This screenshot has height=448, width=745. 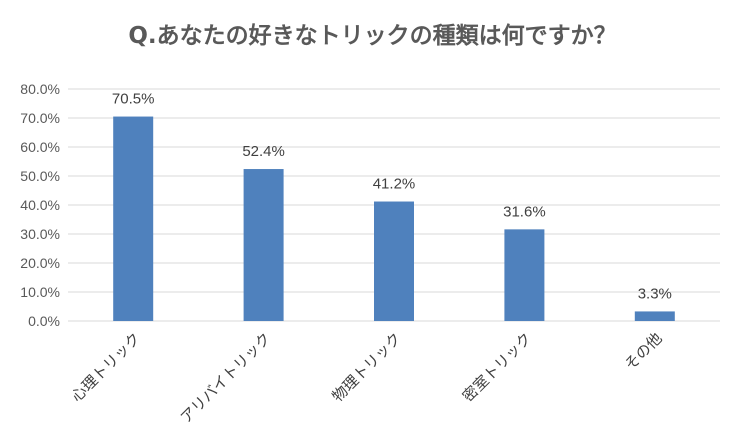 What do you see at coordinates (643, 351) in the screenshot?
I see `category-label: その他` at bounding box center [643, 351].